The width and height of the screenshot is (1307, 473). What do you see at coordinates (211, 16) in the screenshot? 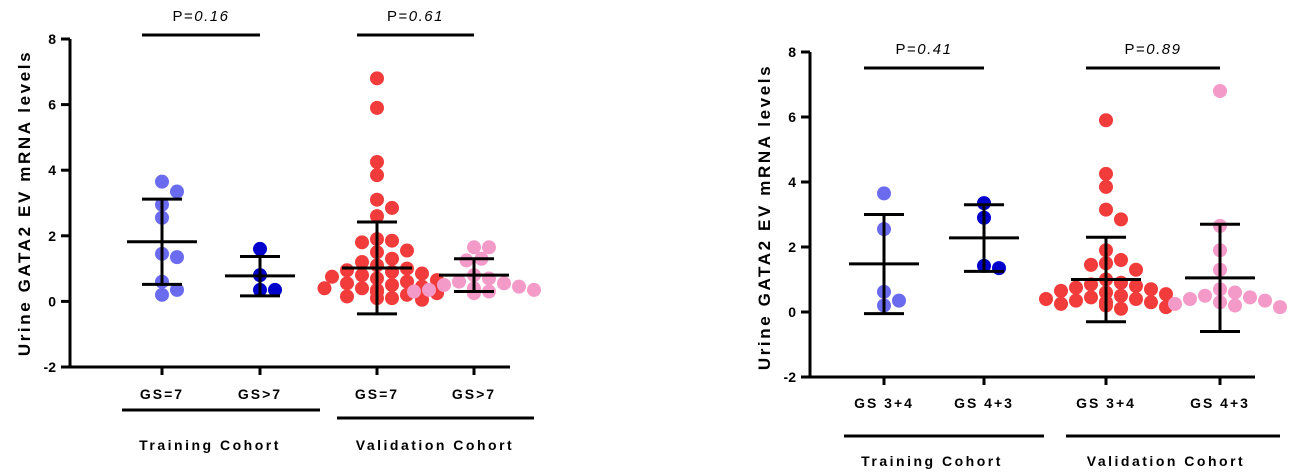
I see `p-value-number: 0.16` at bounding box center [211, 16].